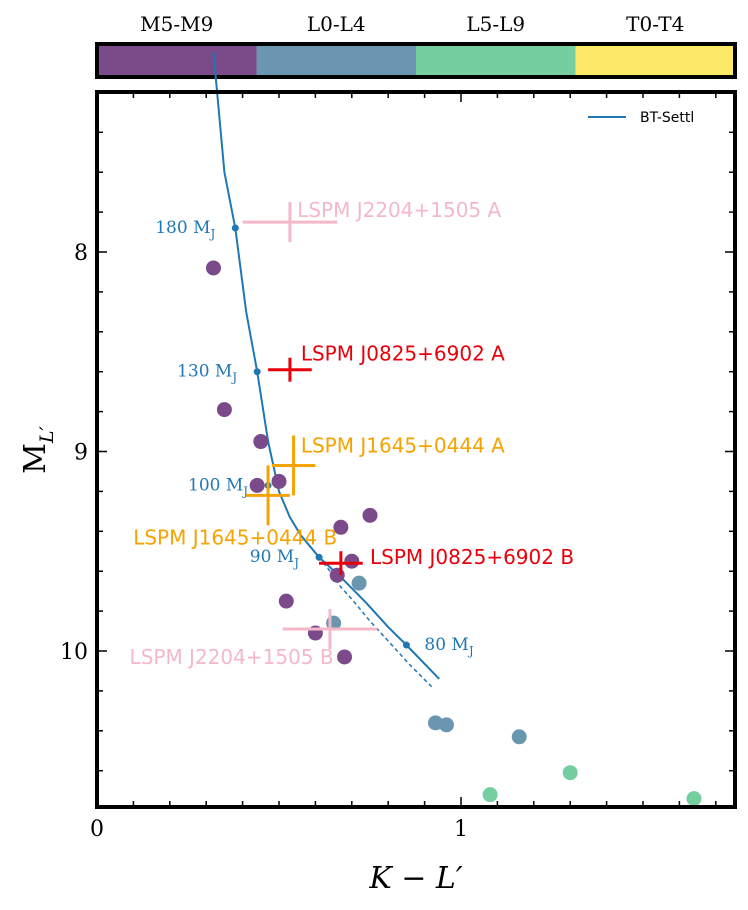 This screenshot has width=748, height=910. I want to click on x-tick-label: 1, so click(461, 829).